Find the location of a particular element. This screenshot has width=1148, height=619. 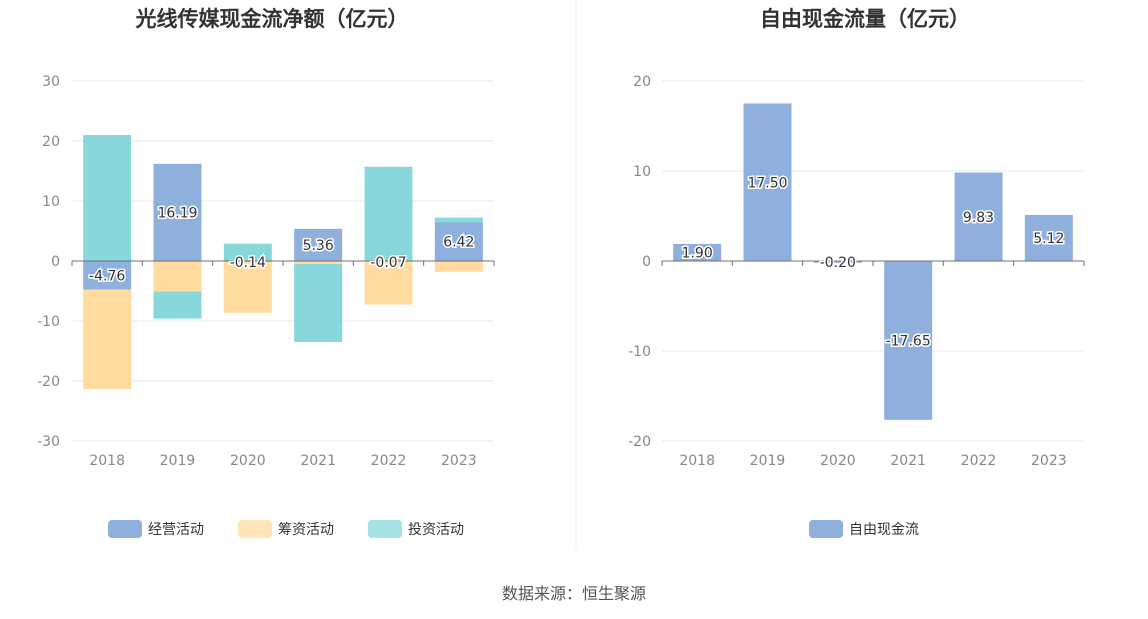

c1-bar-3-2023 is located at coordinates (458, 220).